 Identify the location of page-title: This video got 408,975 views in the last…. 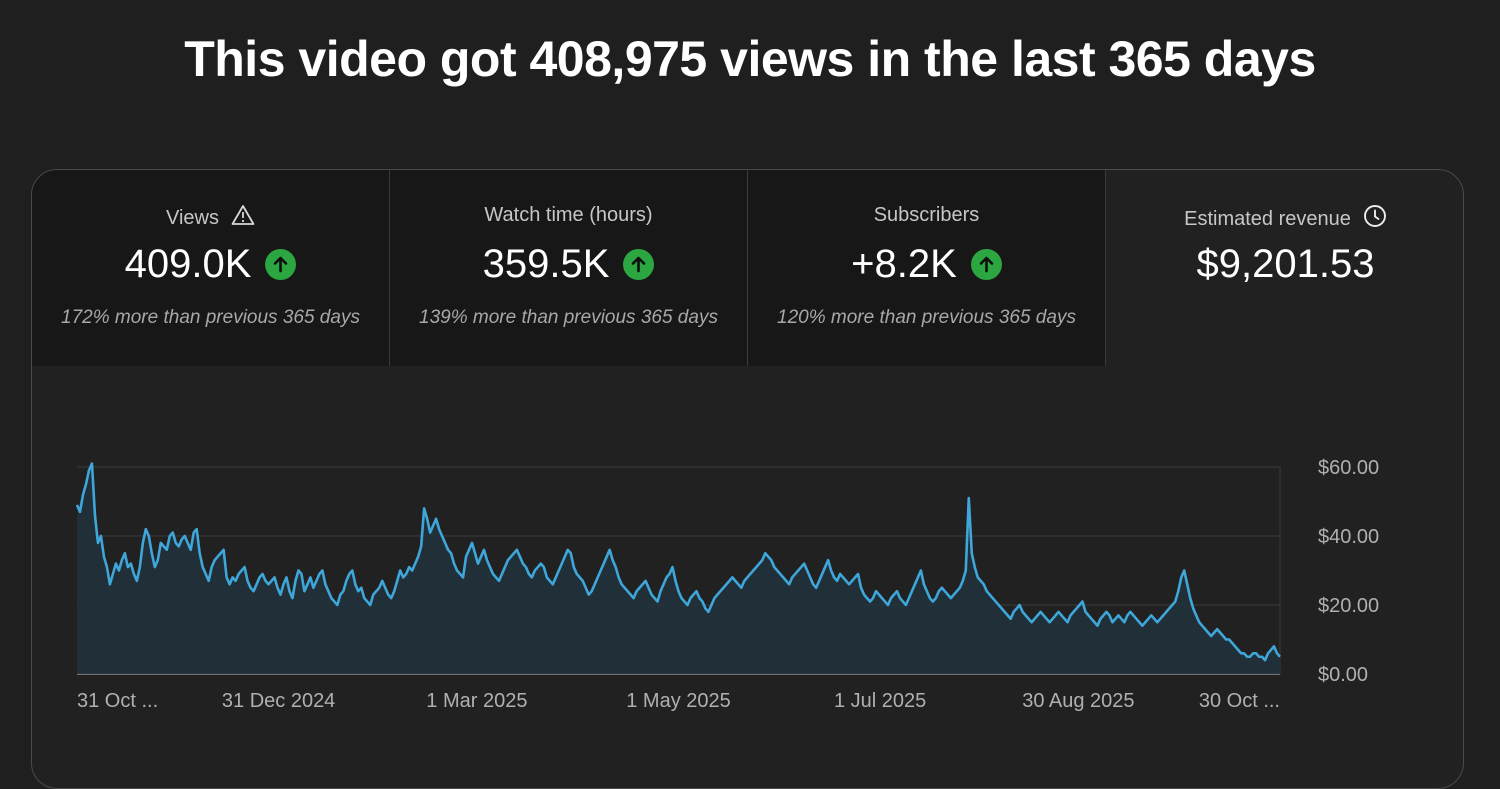
(750, 59).